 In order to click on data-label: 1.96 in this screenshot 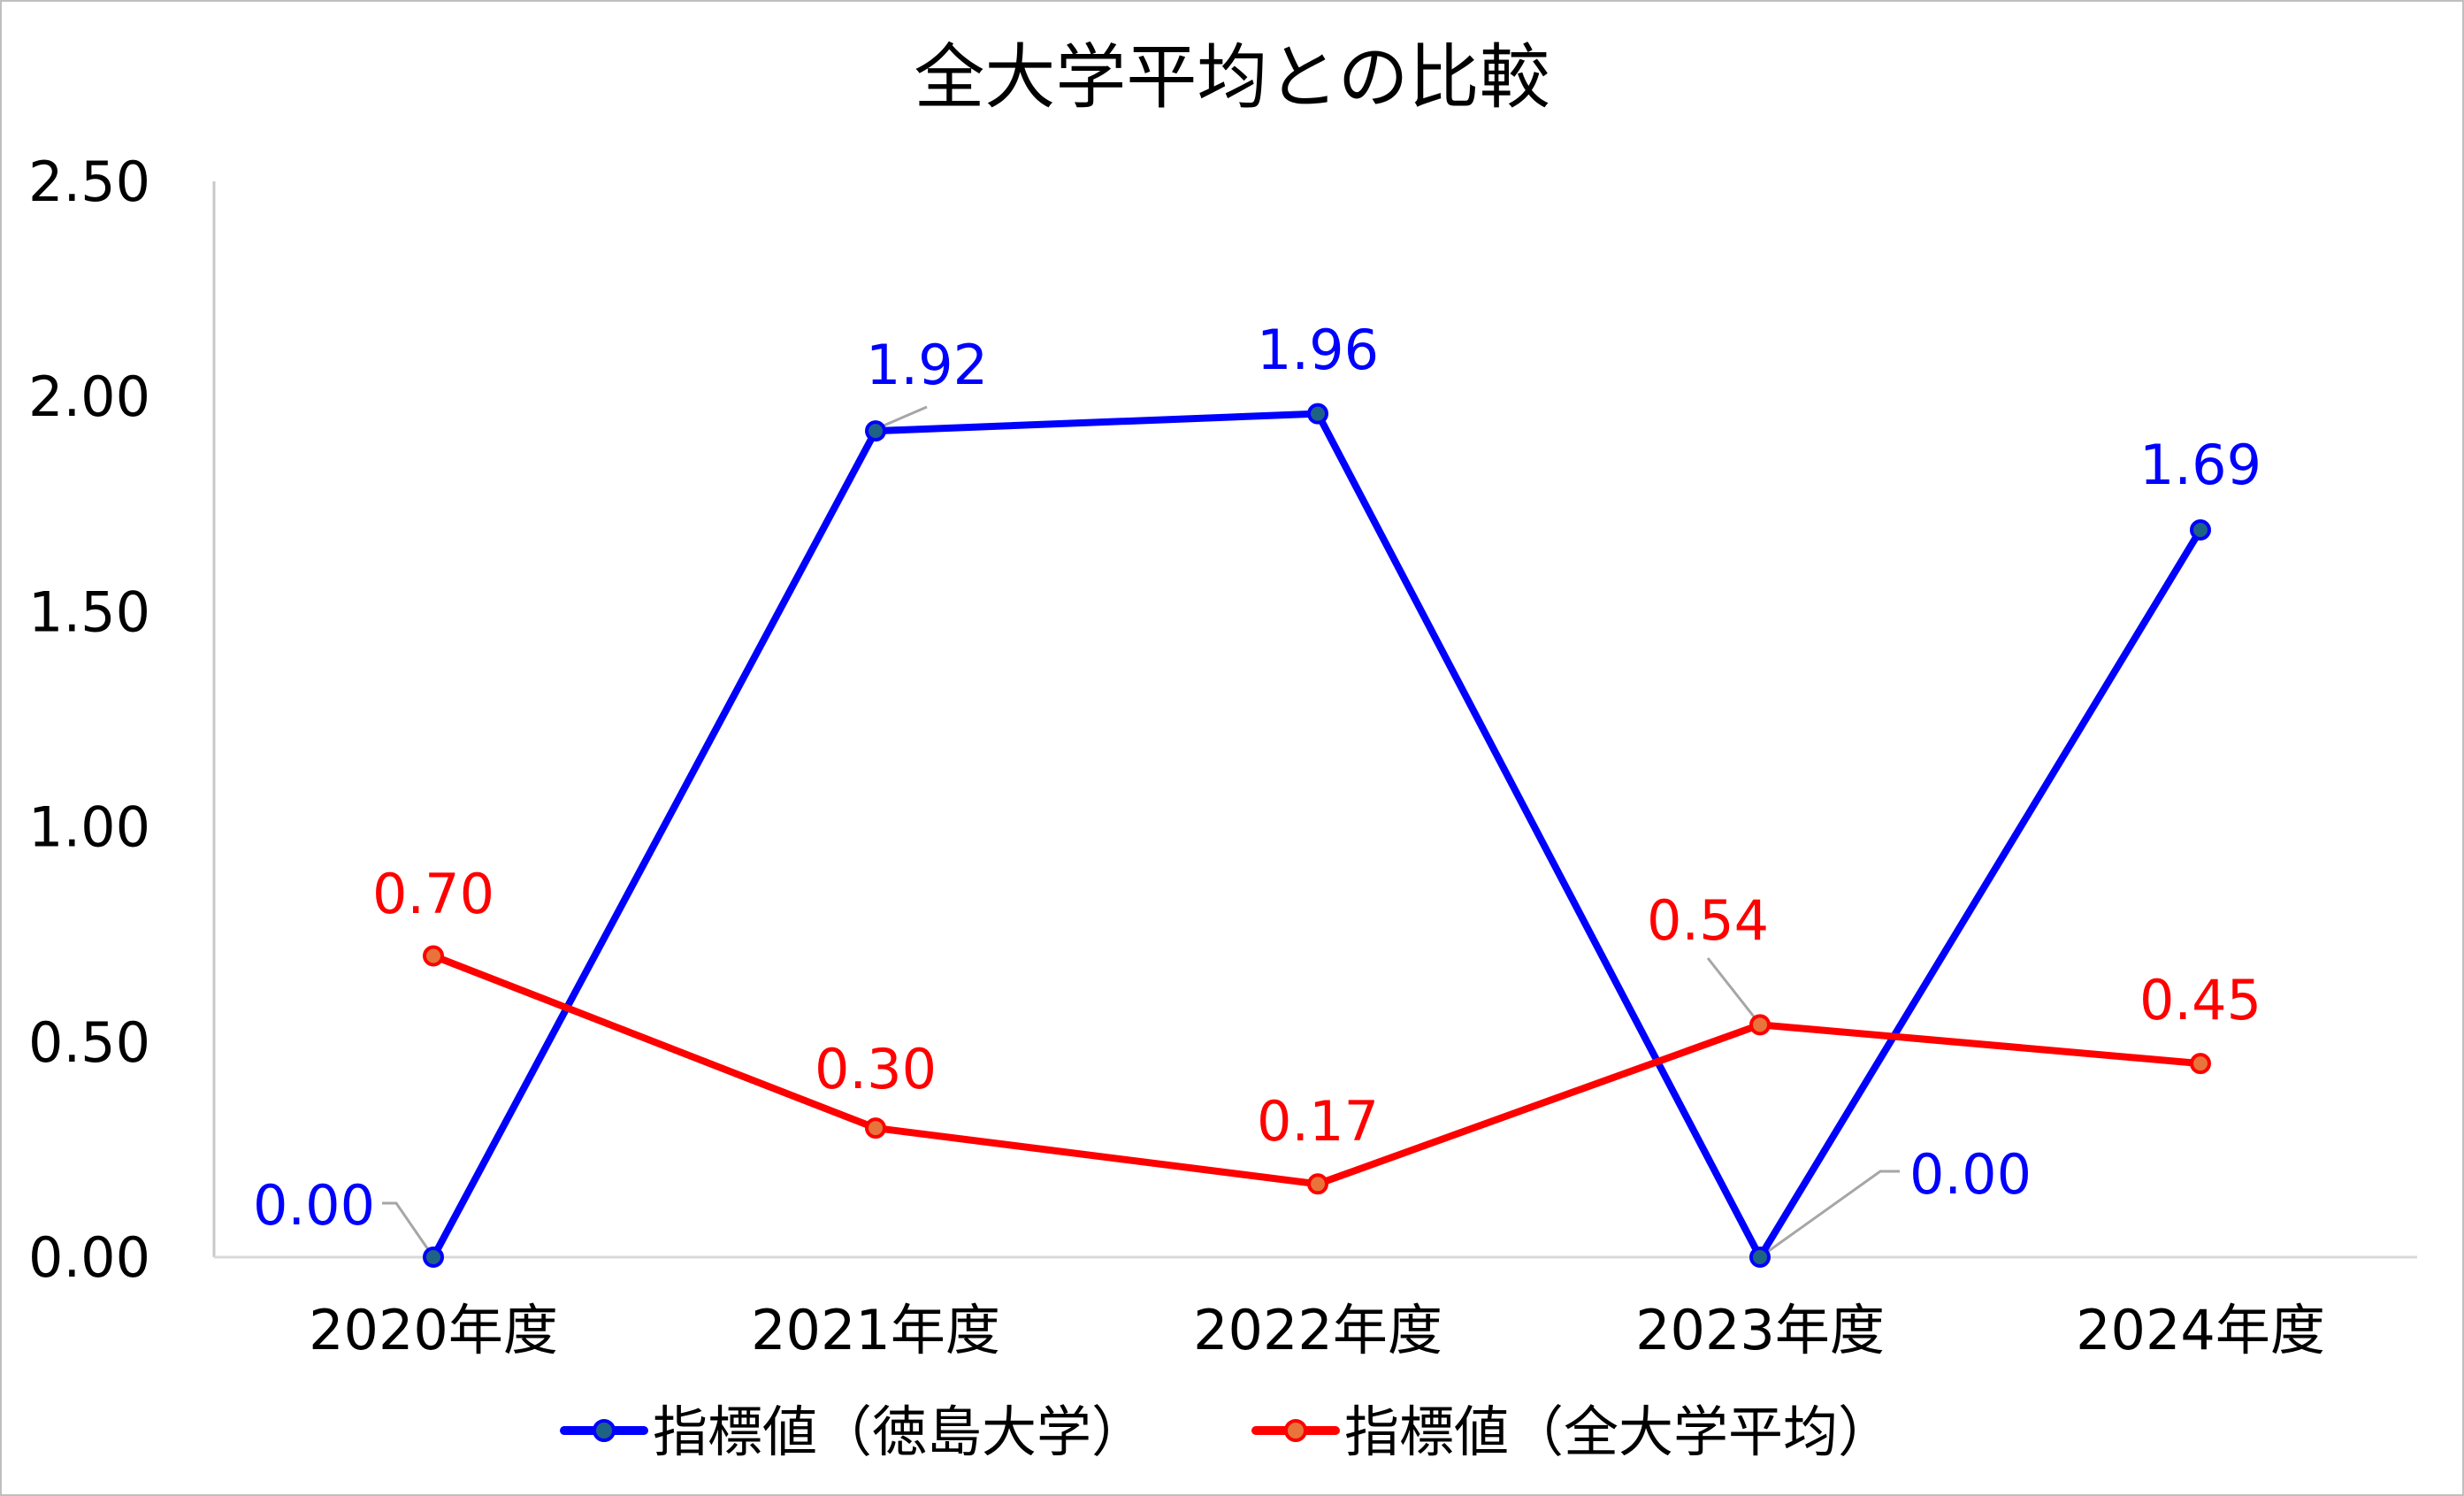, I will do `click(1318, 350)`.